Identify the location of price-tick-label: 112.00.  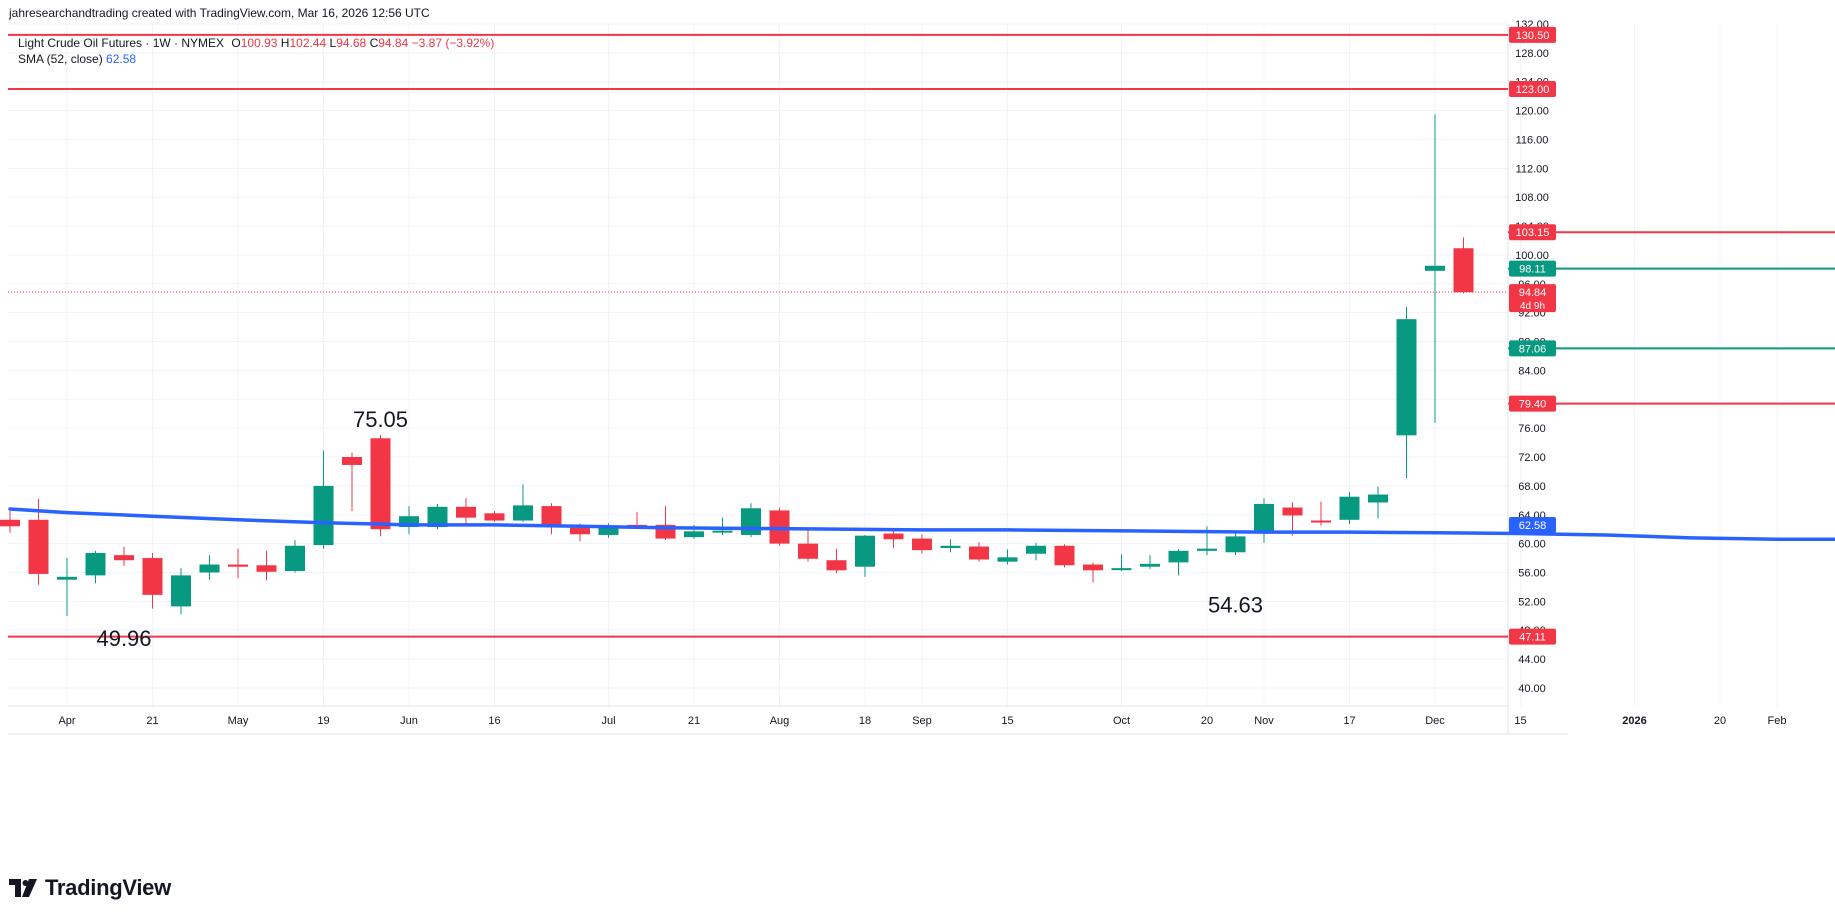
(1532, 169).